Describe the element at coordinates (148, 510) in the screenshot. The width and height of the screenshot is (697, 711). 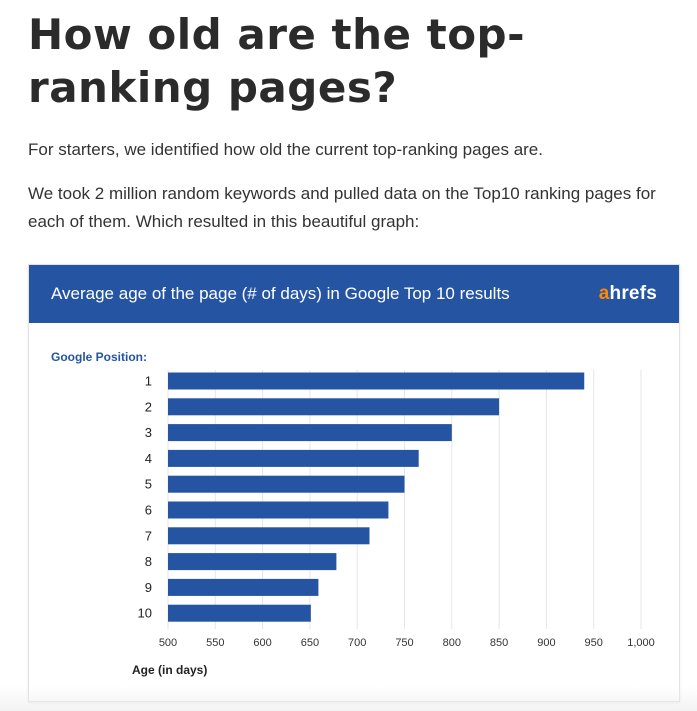
I see `category-label: 6` at that location.